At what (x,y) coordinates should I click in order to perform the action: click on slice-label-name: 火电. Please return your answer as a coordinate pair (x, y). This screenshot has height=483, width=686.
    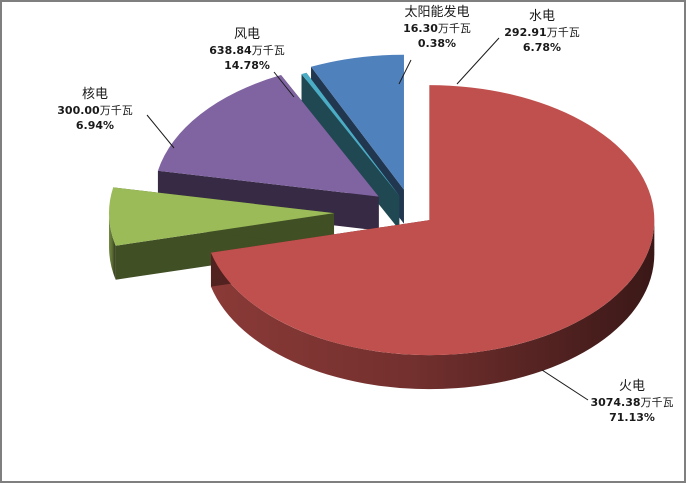
    Looking at the image, I should click on (632, 386).